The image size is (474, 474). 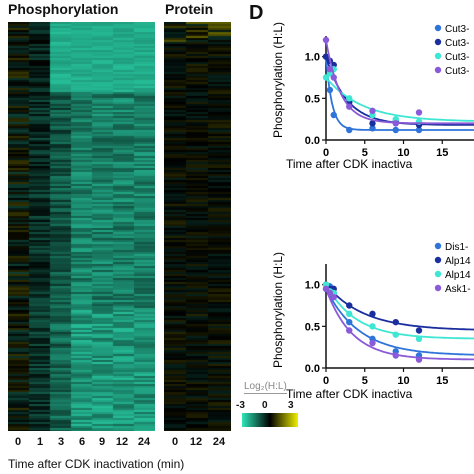 What do you see at coordinates (40, 442) in the screenshot?
I see `phospho-tick-1: 1` at bounding box center [40, 442].